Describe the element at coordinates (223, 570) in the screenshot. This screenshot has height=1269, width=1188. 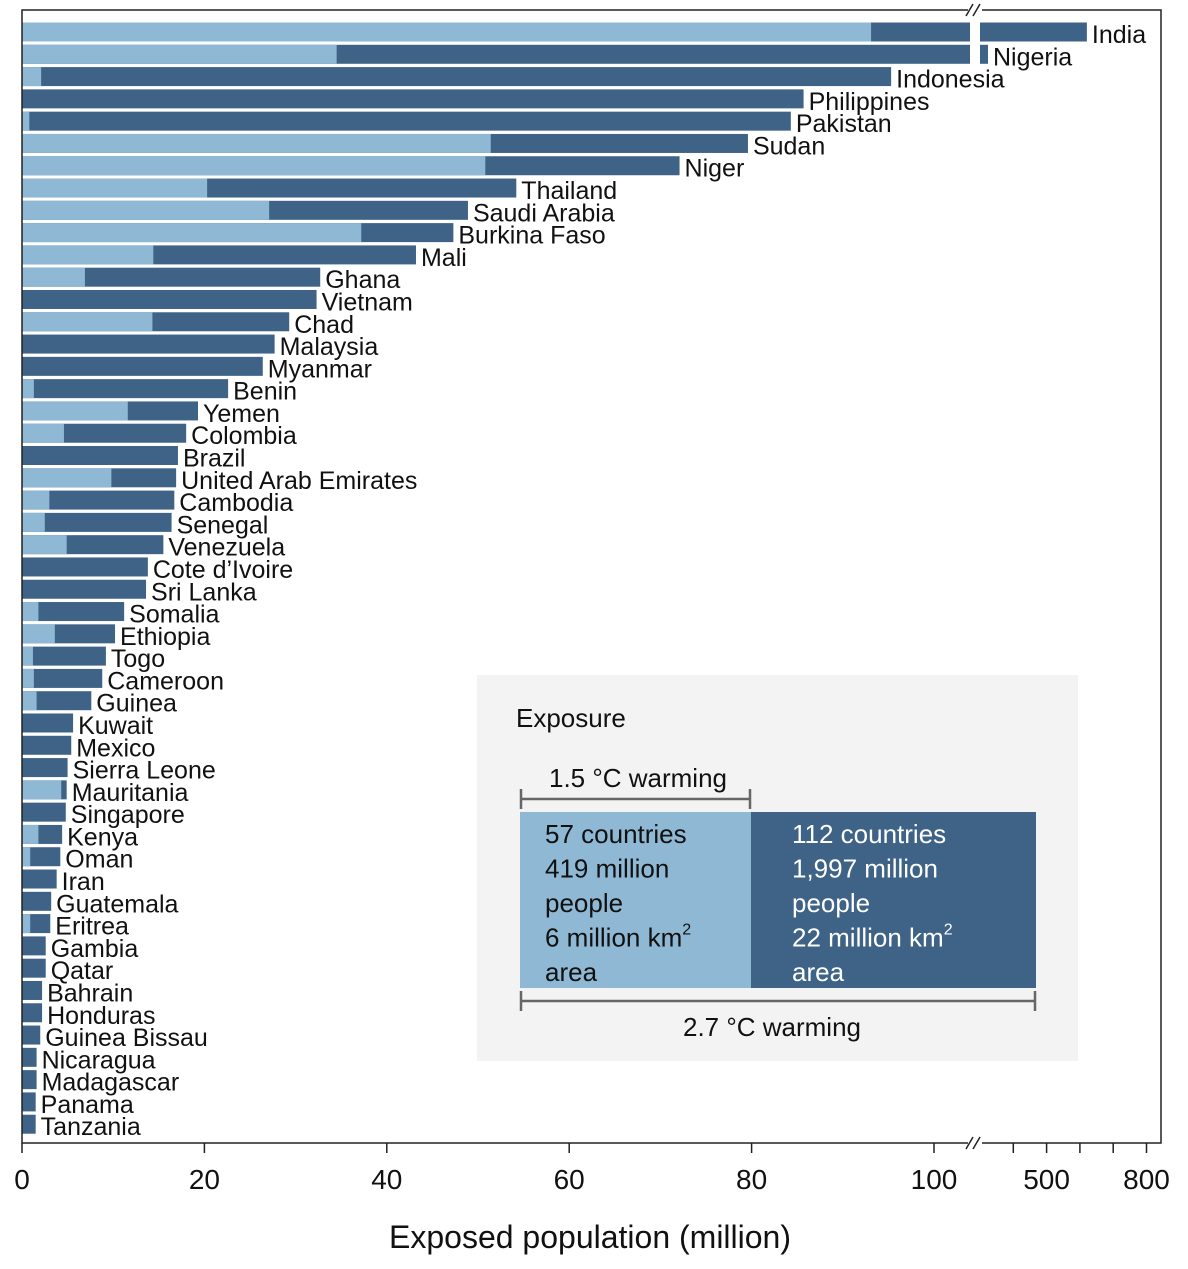
I see `country-label: Cote d’Ivoire` at that location.